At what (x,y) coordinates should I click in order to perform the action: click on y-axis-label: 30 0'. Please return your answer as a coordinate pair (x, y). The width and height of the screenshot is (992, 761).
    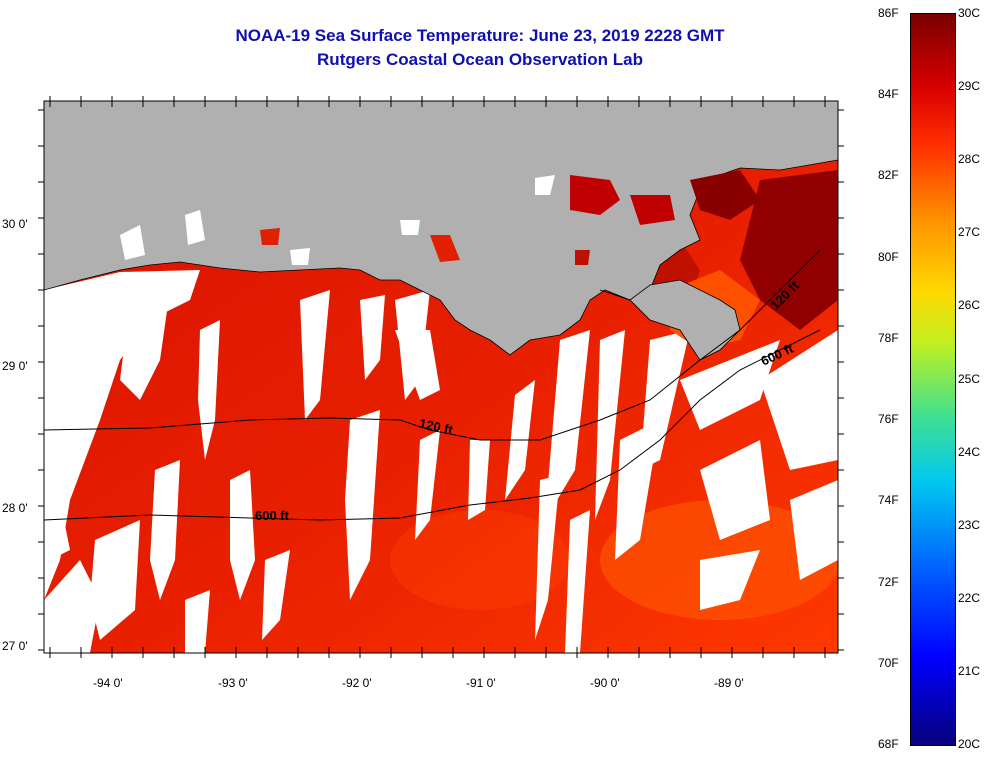
    Looking at the image, I should click on (15, 224).